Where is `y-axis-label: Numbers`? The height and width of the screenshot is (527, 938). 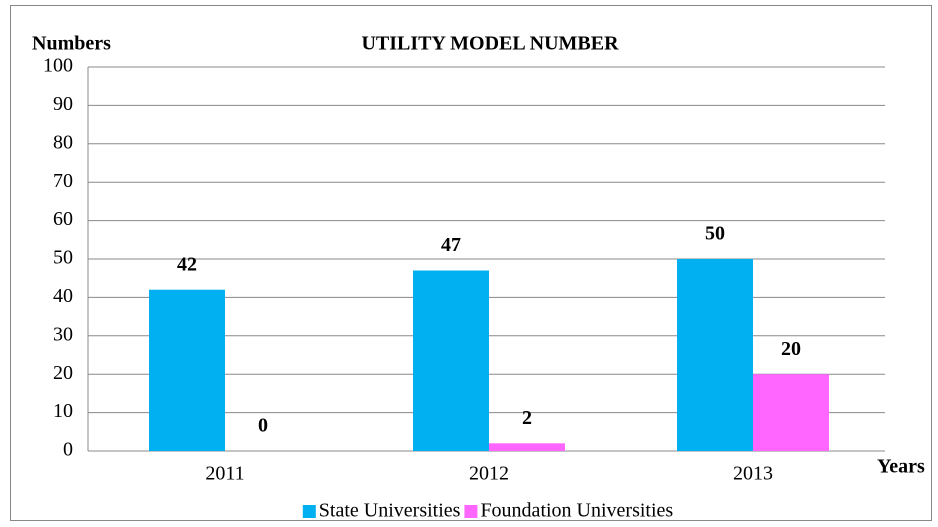
y-axis-label: Numbers is located at coordinates (71, 44).